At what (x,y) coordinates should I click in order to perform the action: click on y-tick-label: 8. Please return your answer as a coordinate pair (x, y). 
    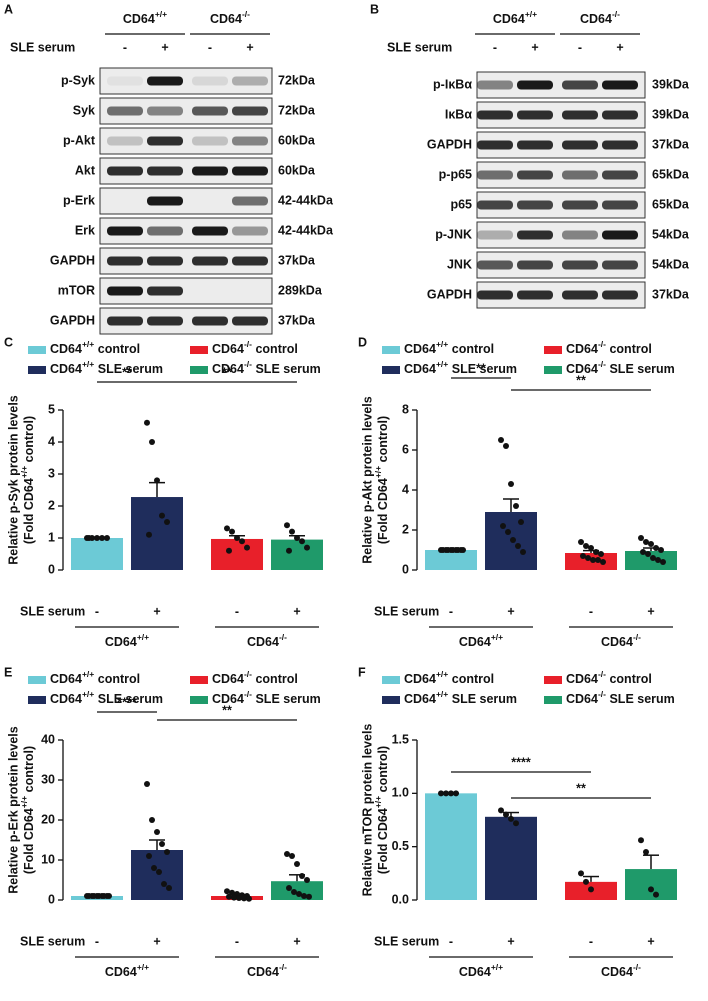
    Looking at the image, I should click on (405, 409).